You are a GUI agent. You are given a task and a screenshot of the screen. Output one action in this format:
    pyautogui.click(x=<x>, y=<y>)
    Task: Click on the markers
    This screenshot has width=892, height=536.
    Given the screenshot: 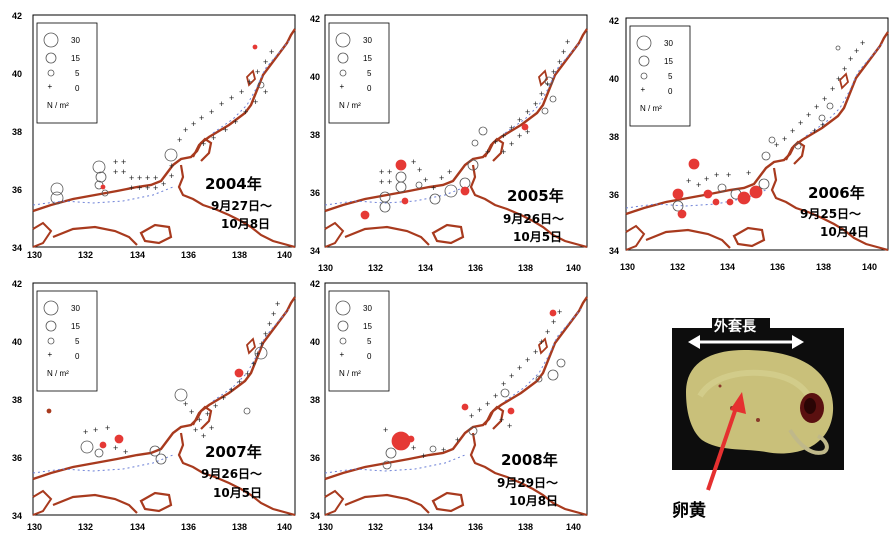 What is the action you would take?
    pyautogui.click(x=157, y=124)
    